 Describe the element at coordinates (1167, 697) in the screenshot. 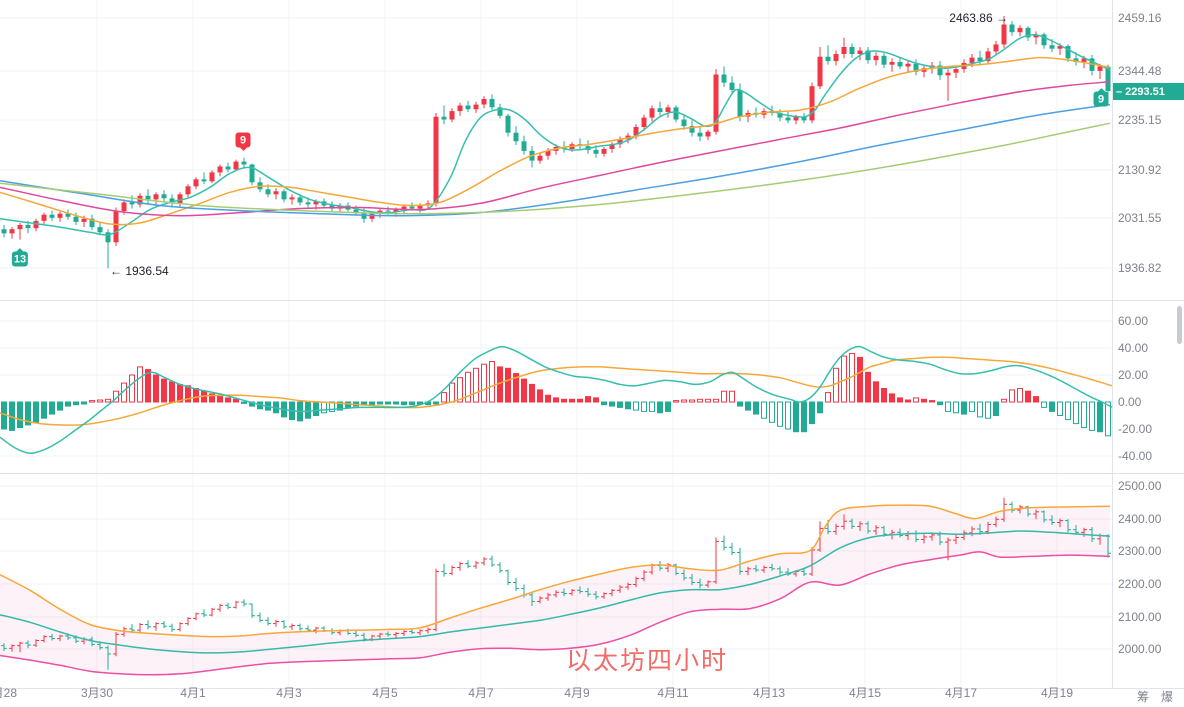

I see `tab-liquidation: 爆` at that location.